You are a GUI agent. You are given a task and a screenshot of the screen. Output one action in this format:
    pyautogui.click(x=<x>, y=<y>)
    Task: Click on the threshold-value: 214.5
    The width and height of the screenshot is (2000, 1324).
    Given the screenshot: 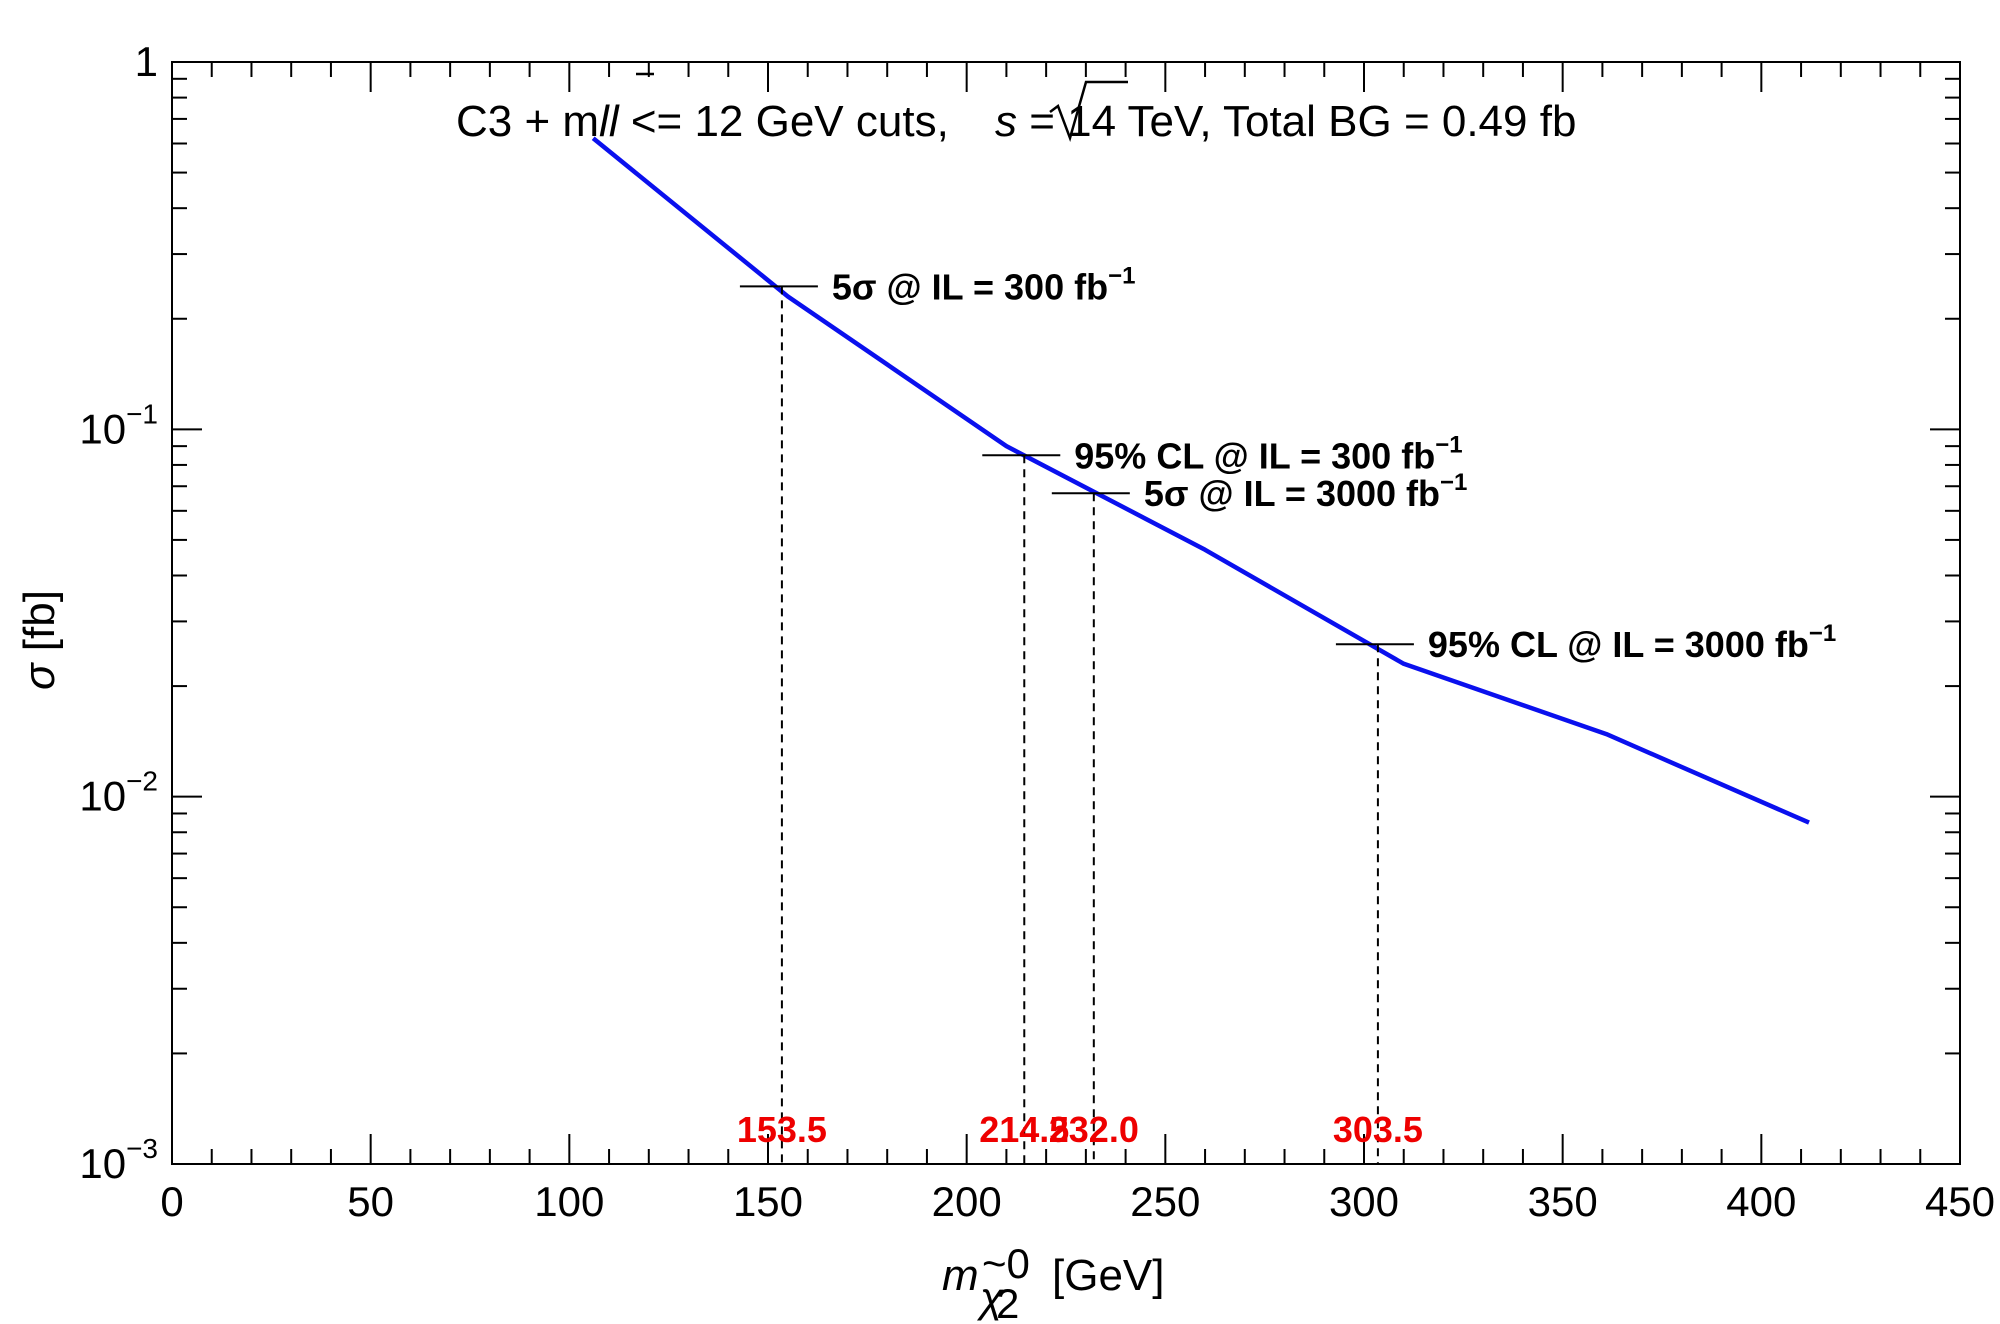 What is the action you would take?
    pyautogui.click(x=1024, y=1129)
    